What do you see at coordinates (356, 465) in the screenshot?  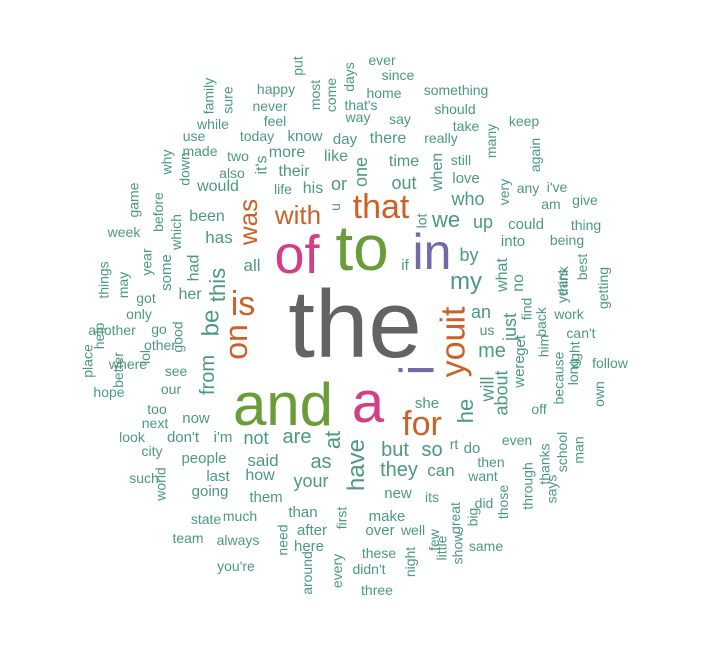 I see `word-have: have` at bounding box center [356, 465].